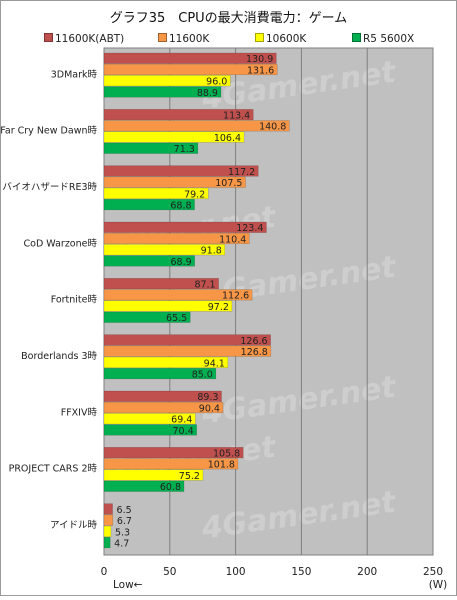 The height and width of the screenshot is (600, 457). I want to click on data-label: 117.2, so click(241, 172).